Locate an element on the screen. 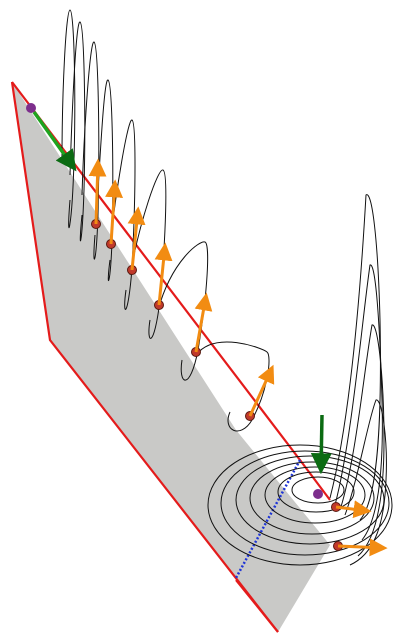 The width and height of the screenshot is (408, 634). plane-edge-left-base is located at coordinates (257, 606).